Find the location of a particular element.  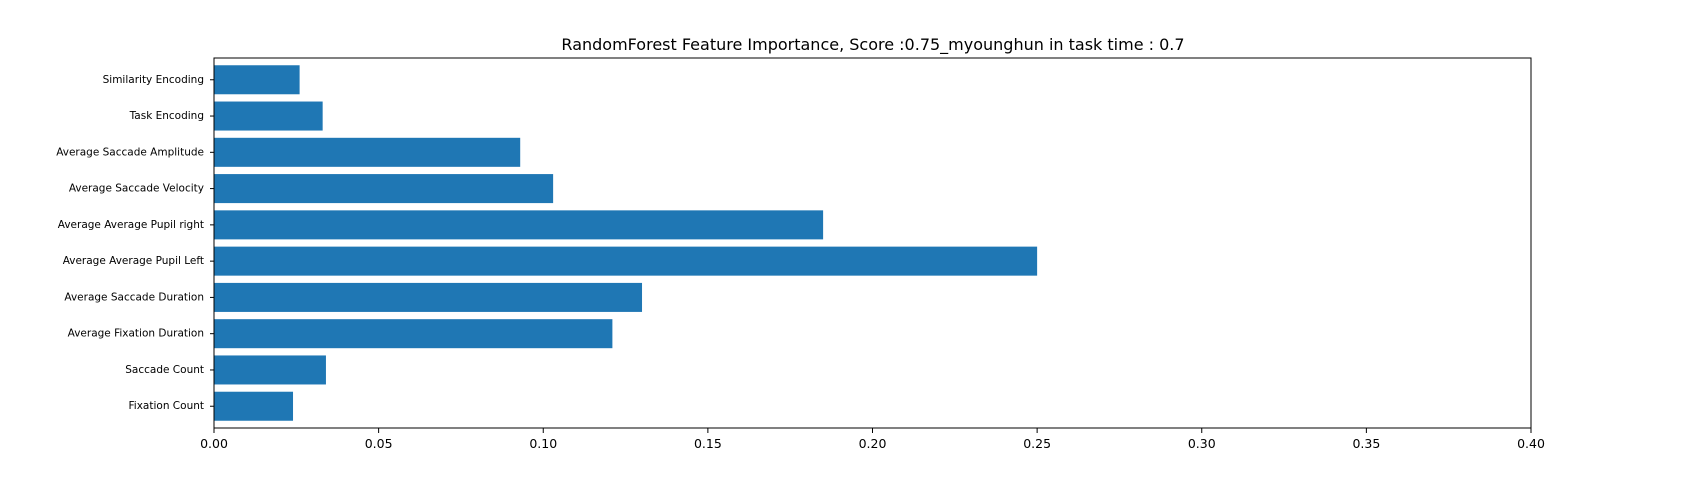

y-tick-label: Average Average Pupil right is located at coordinates (131, 225).